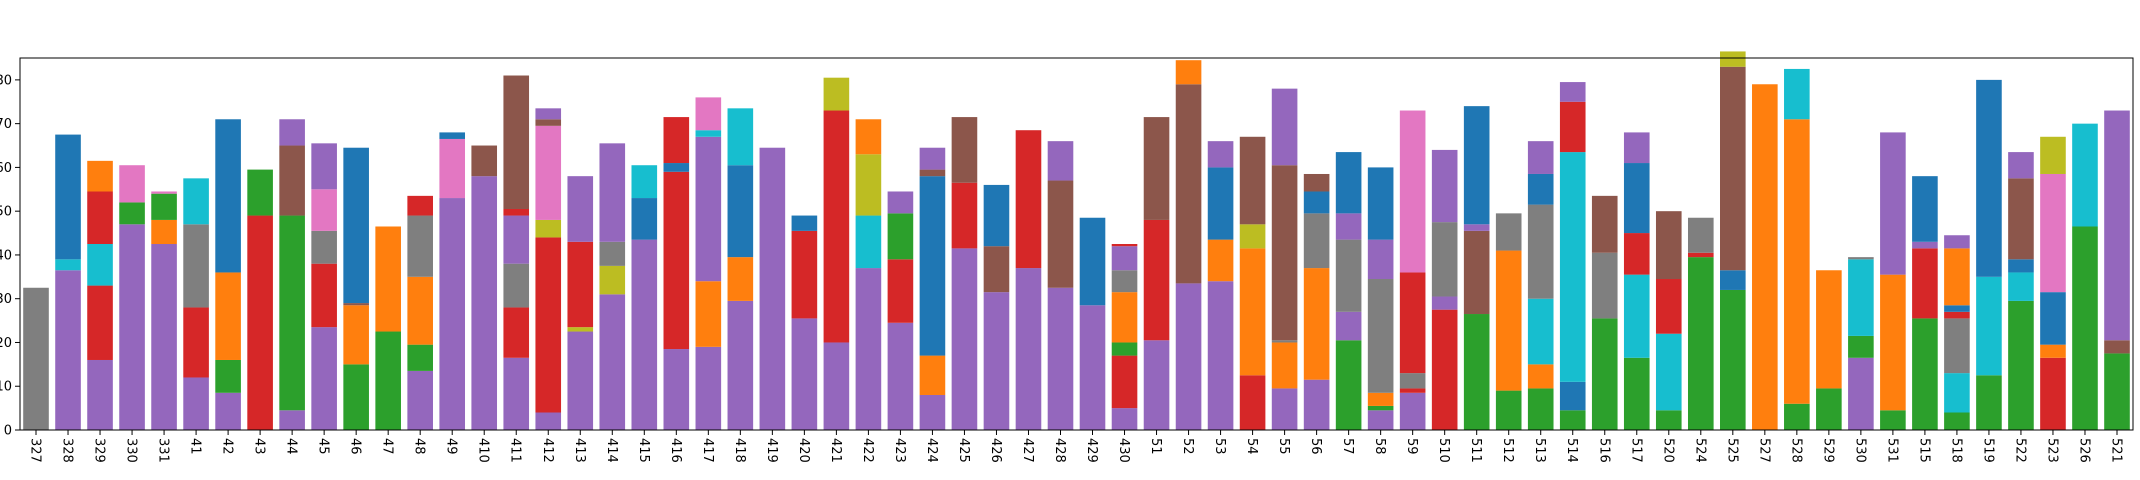  Describe the element at coordinates (355, 446) in the screenshot. I see `x-tick-label: 46` at that location.